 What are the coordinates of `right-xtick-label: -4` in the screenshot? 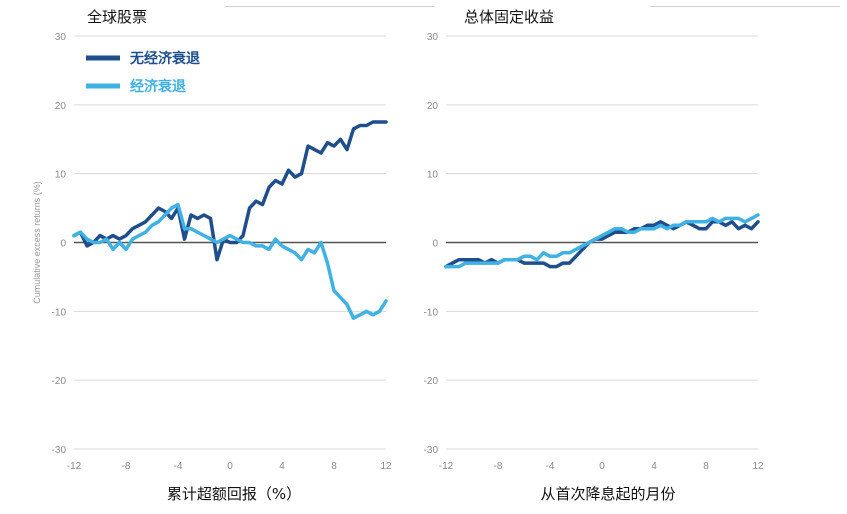 It's located at (550, 466).